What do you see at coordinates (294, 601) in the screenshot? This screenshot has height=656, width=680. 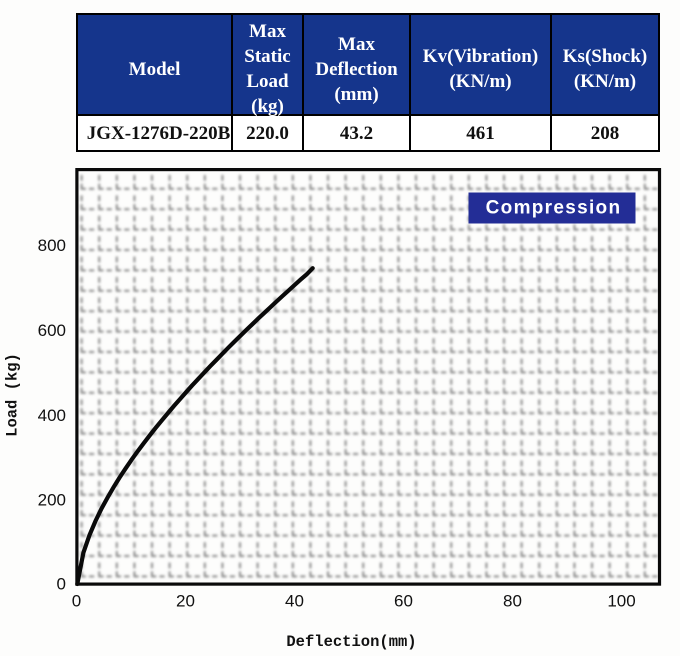 I see `svg-text: 40` at bounding box center [294, 601].